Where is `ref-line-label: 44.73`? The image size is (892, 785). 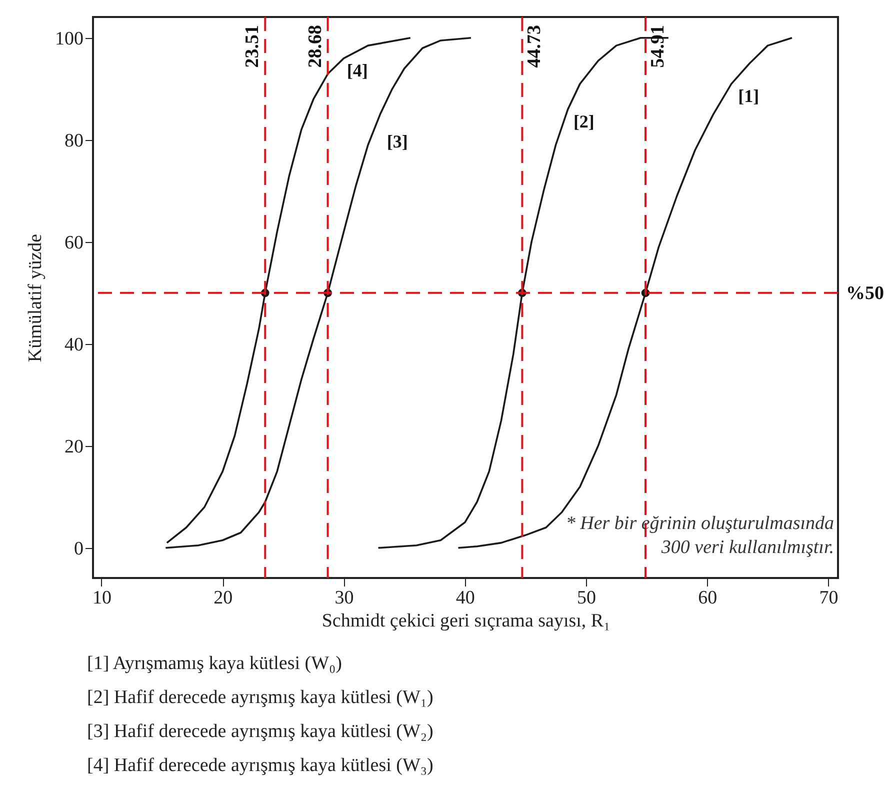 ref-line-label: 44.73 is located at coordinates (535, 46).